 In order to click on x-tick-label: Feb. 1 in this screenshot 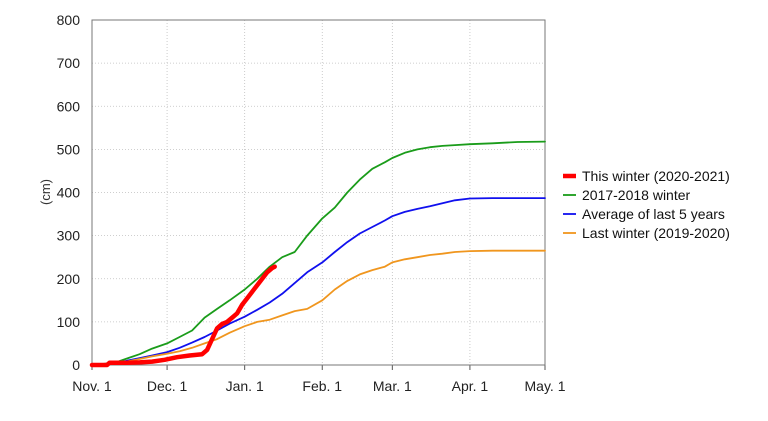, I will do `click(322, 386)`.